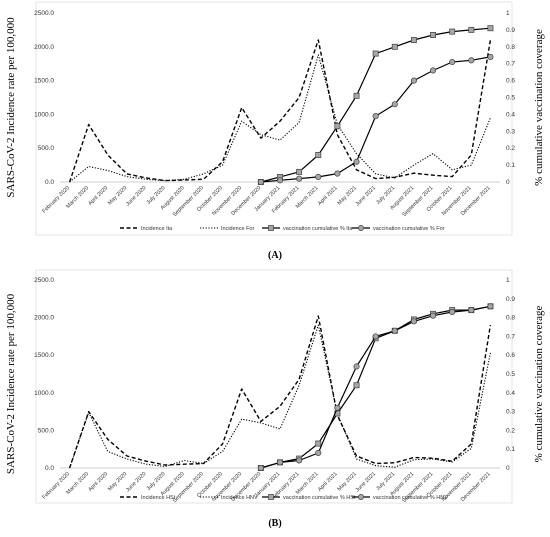 This screenshot has width=550, height=537. I want to click on legend-label-2: vaccination cumulative % HSt, so click(319, 498).